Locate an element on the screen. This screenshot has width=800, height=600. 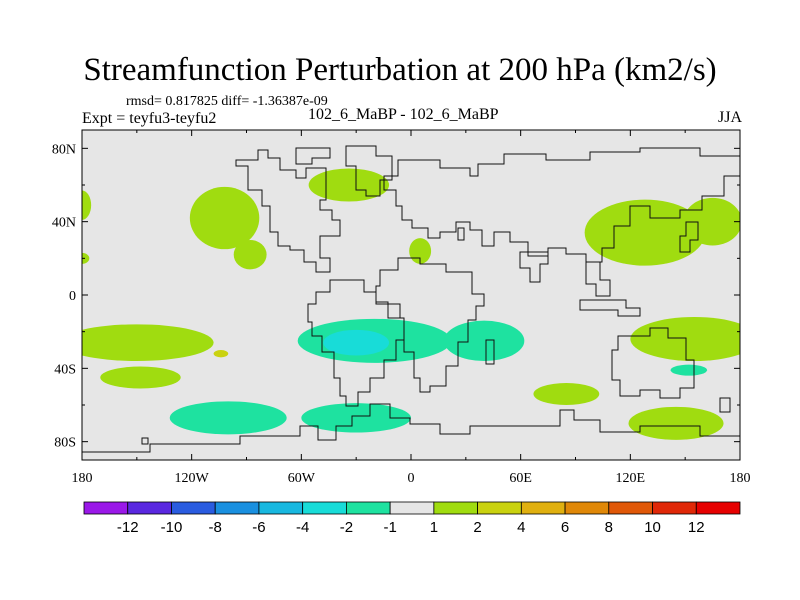
x-tick-label: 60E is located at coordinates (520, 478).